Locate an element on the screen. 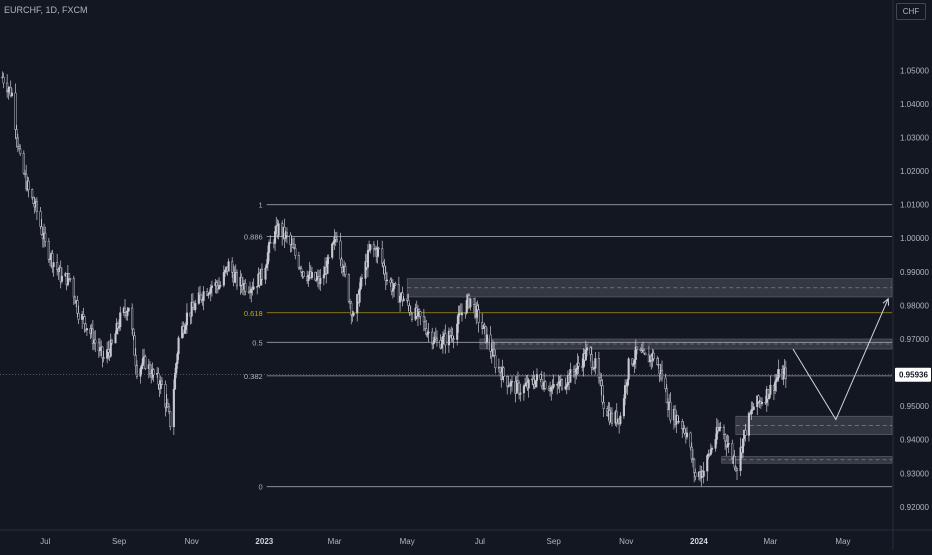 The image size is (932, 555). price-tick-label: 1.04000 is located at coordinates (914, 104).